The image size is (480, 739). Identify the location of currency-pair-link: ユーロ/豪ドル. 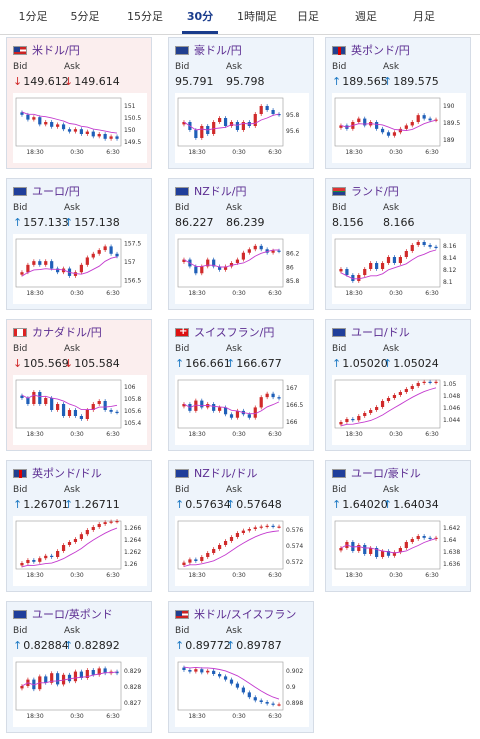
(386, 473).